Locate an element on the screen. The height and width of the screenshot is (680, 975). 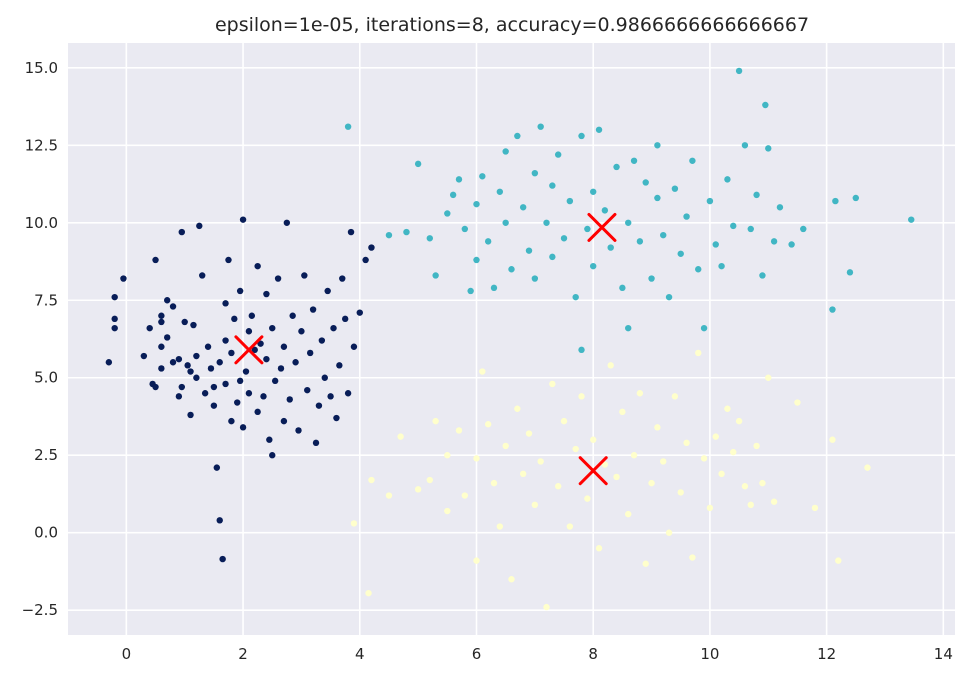
x-tick-label: 14 is located at coordinates (943, 654).